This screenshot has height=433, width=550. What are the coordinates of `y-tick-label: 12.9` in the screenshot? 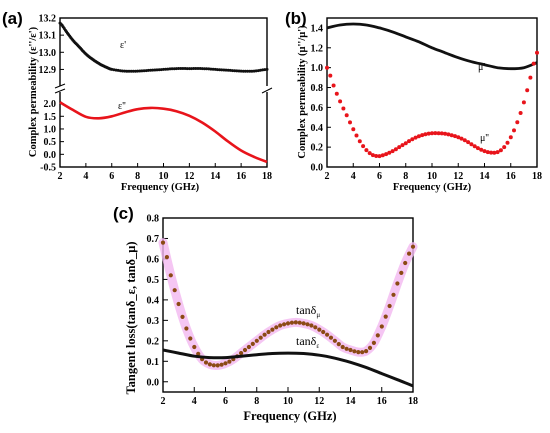 It's located at (48, 70).